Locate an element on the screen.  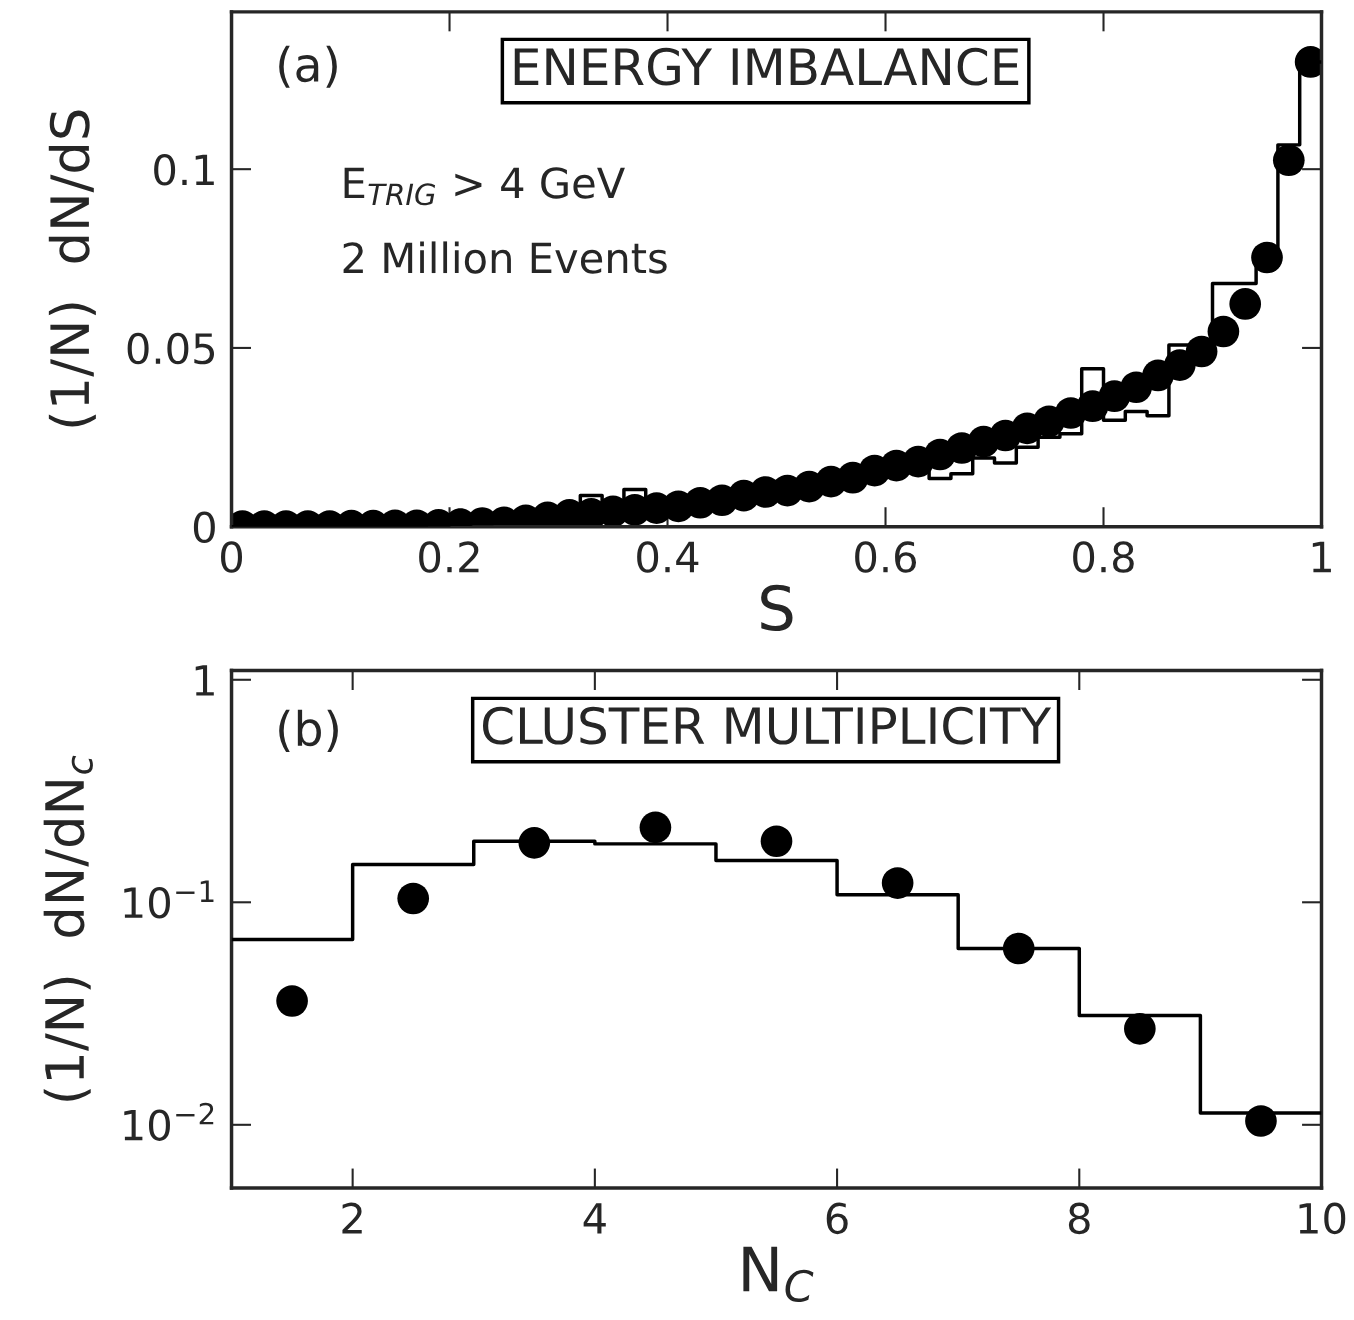
y-tick-label: 0.1 is located at coordinates (184, 170).